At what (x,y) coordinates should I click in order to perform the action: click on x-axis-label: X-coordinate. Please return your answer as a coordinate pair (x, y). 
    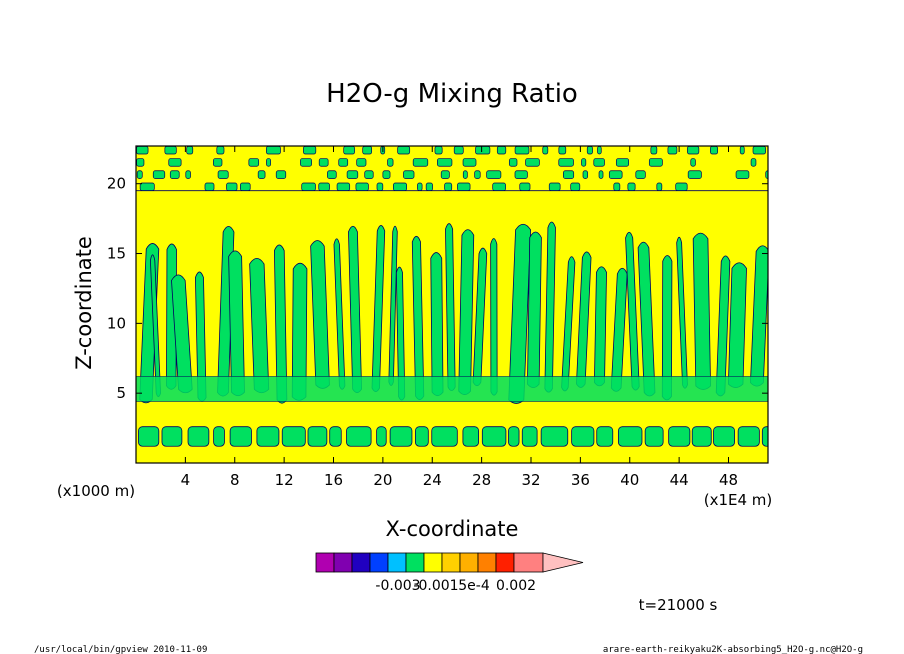
    Looking at the image, I should click on (452, 529).